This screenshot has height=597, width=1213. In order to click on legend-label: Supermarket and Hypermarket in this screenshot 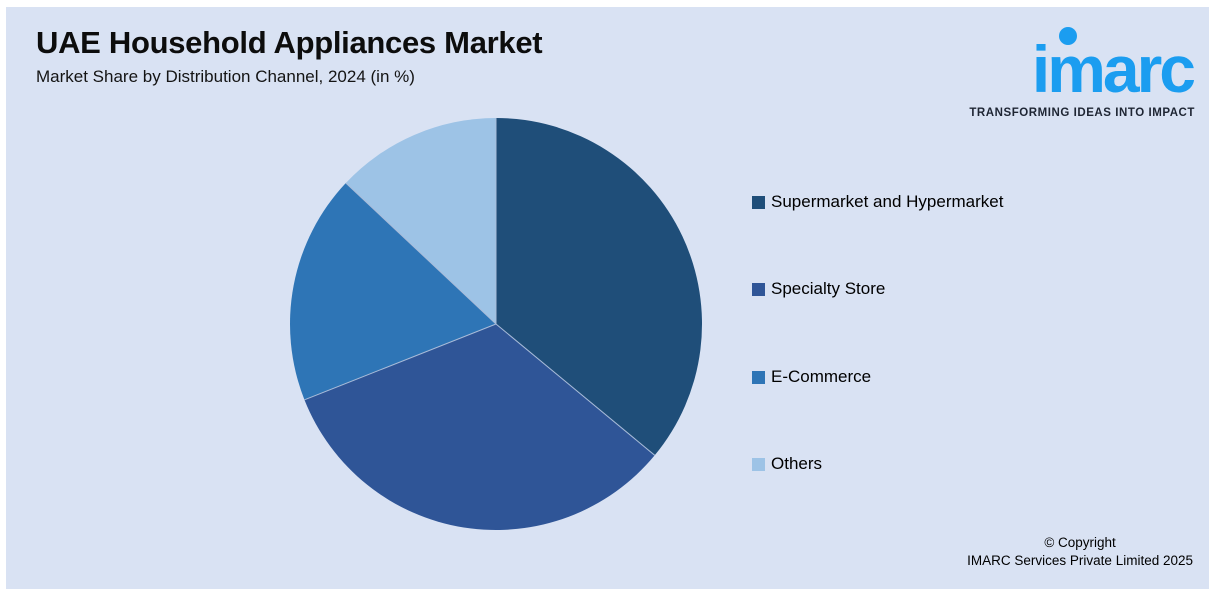, I will do `click(887, 201)`.